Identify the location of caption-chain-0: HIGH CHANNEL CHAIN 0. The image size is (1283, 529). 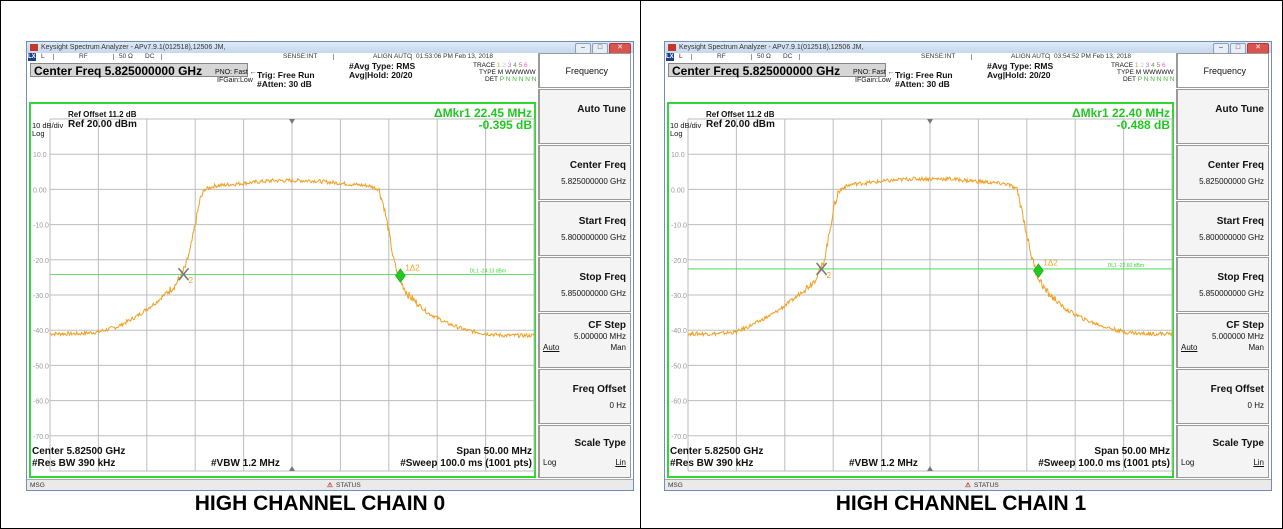
(320, 503).